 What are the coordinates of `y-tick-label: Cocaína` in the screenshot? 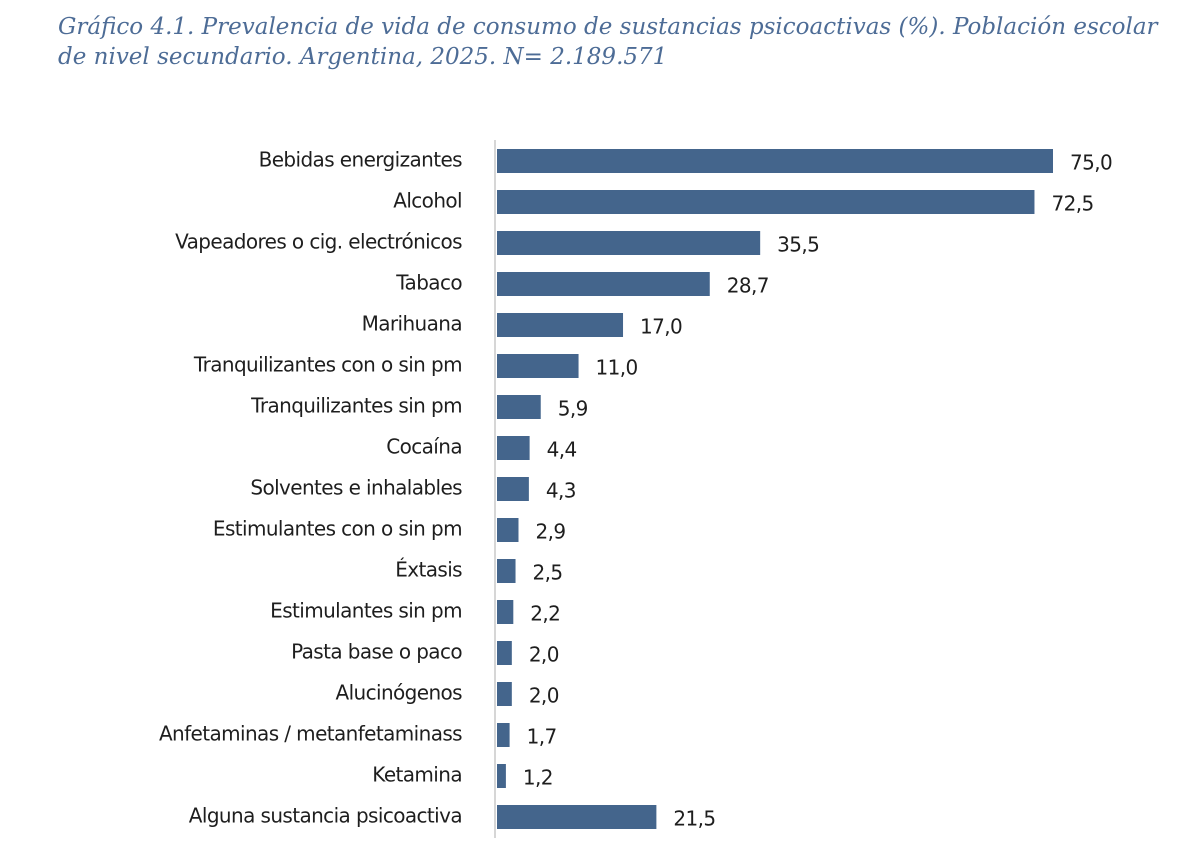 It's located at (424, 447).